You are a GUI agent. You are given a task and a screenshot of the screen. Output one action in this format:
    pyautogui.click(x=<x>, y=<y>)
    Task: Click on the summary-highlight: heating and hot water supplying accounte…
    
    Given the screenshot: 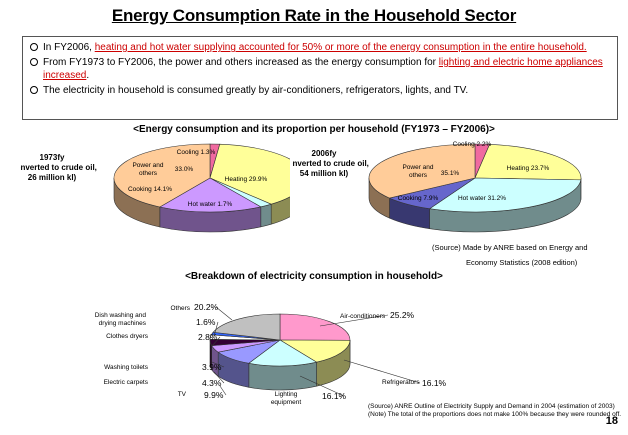 What is the action you would take?
    pyautogui.click(x=340, y=47)
    